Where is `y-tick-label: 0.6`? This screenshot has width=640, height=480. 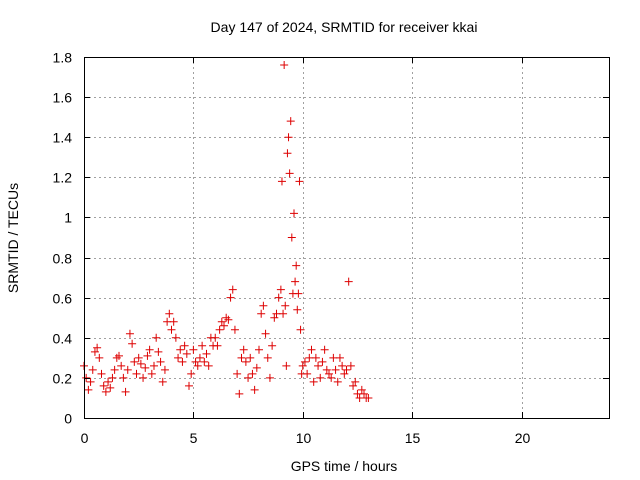 y-tick-label: 0.6 is located at coordinates (63, 299).